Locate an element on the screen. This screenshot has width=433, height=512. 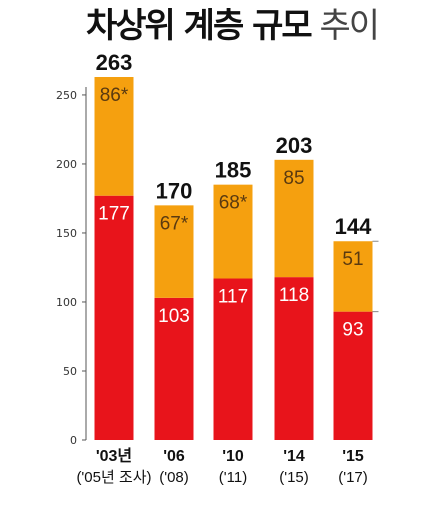
x-sub-label: ('17) is located at coordinates (353, 477).